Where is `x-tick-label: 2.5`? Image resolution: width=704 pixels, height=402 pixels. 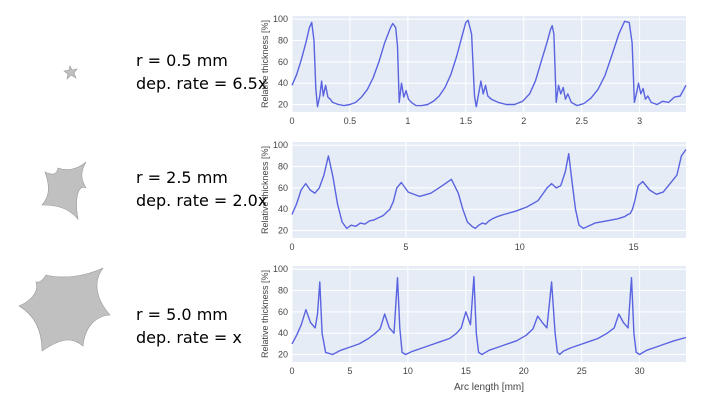
x-tick-label: 2.5 is located at coordinates (581, 121).